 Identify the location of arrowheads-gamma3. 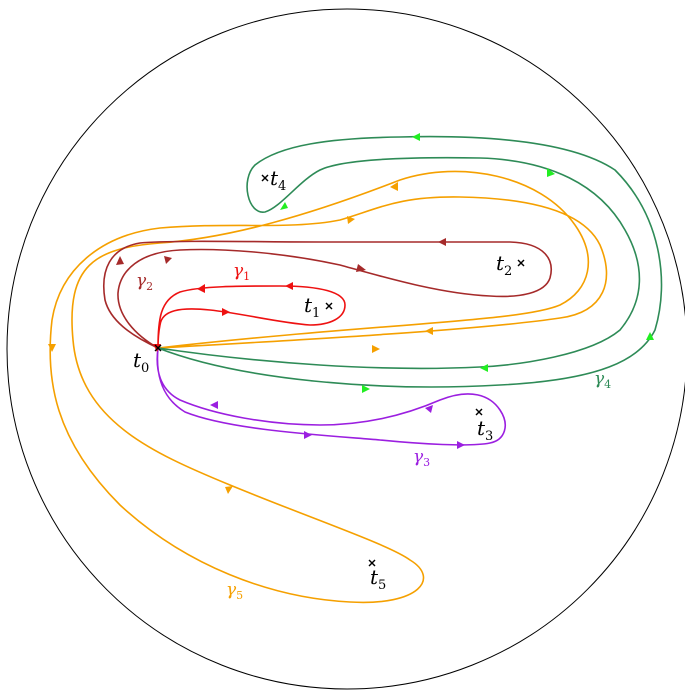
(337, 425).